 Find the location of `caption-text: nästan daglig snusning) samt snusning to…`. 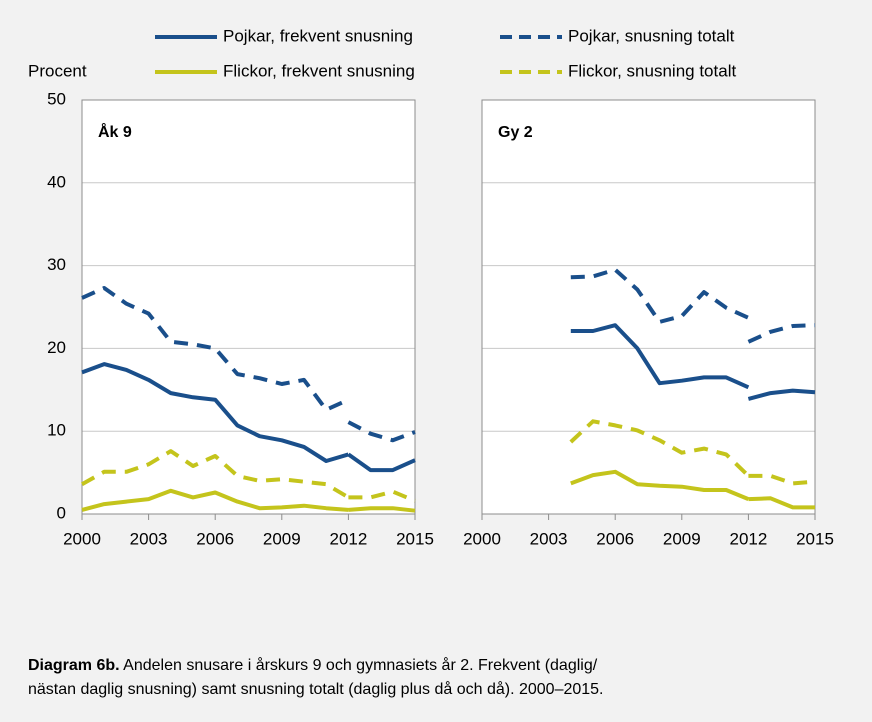

caption-text: nästan daglig snusning) samt snusning to… is located at coordinates (316, 689).